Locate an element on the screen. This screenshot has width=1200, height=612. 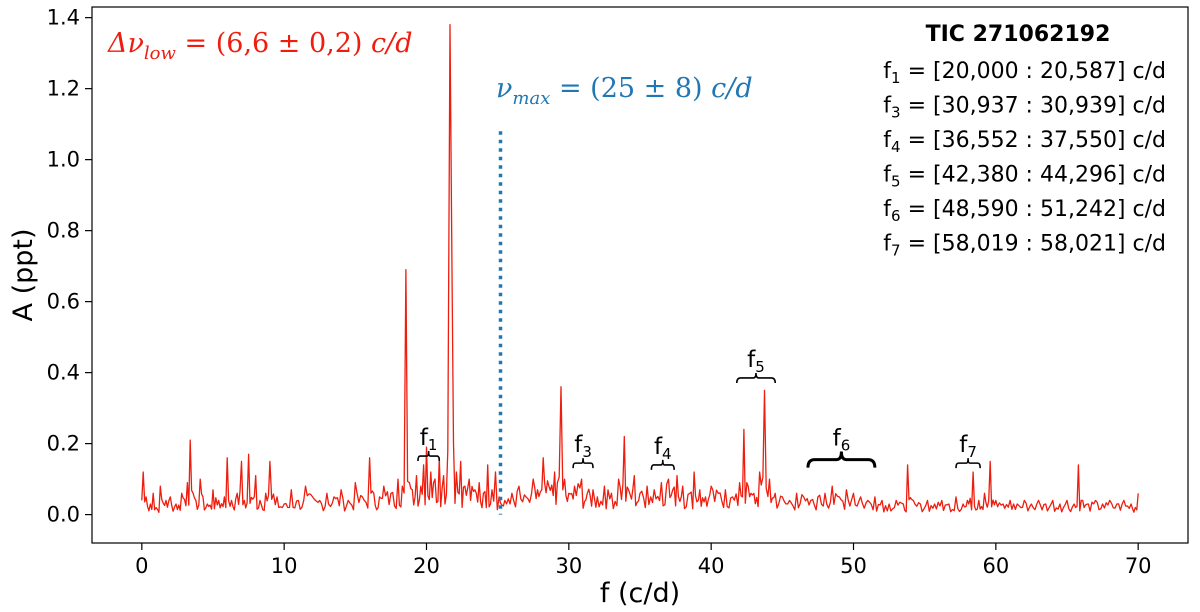
brace-label-f4: f4 is located at coordinates (663, 448).